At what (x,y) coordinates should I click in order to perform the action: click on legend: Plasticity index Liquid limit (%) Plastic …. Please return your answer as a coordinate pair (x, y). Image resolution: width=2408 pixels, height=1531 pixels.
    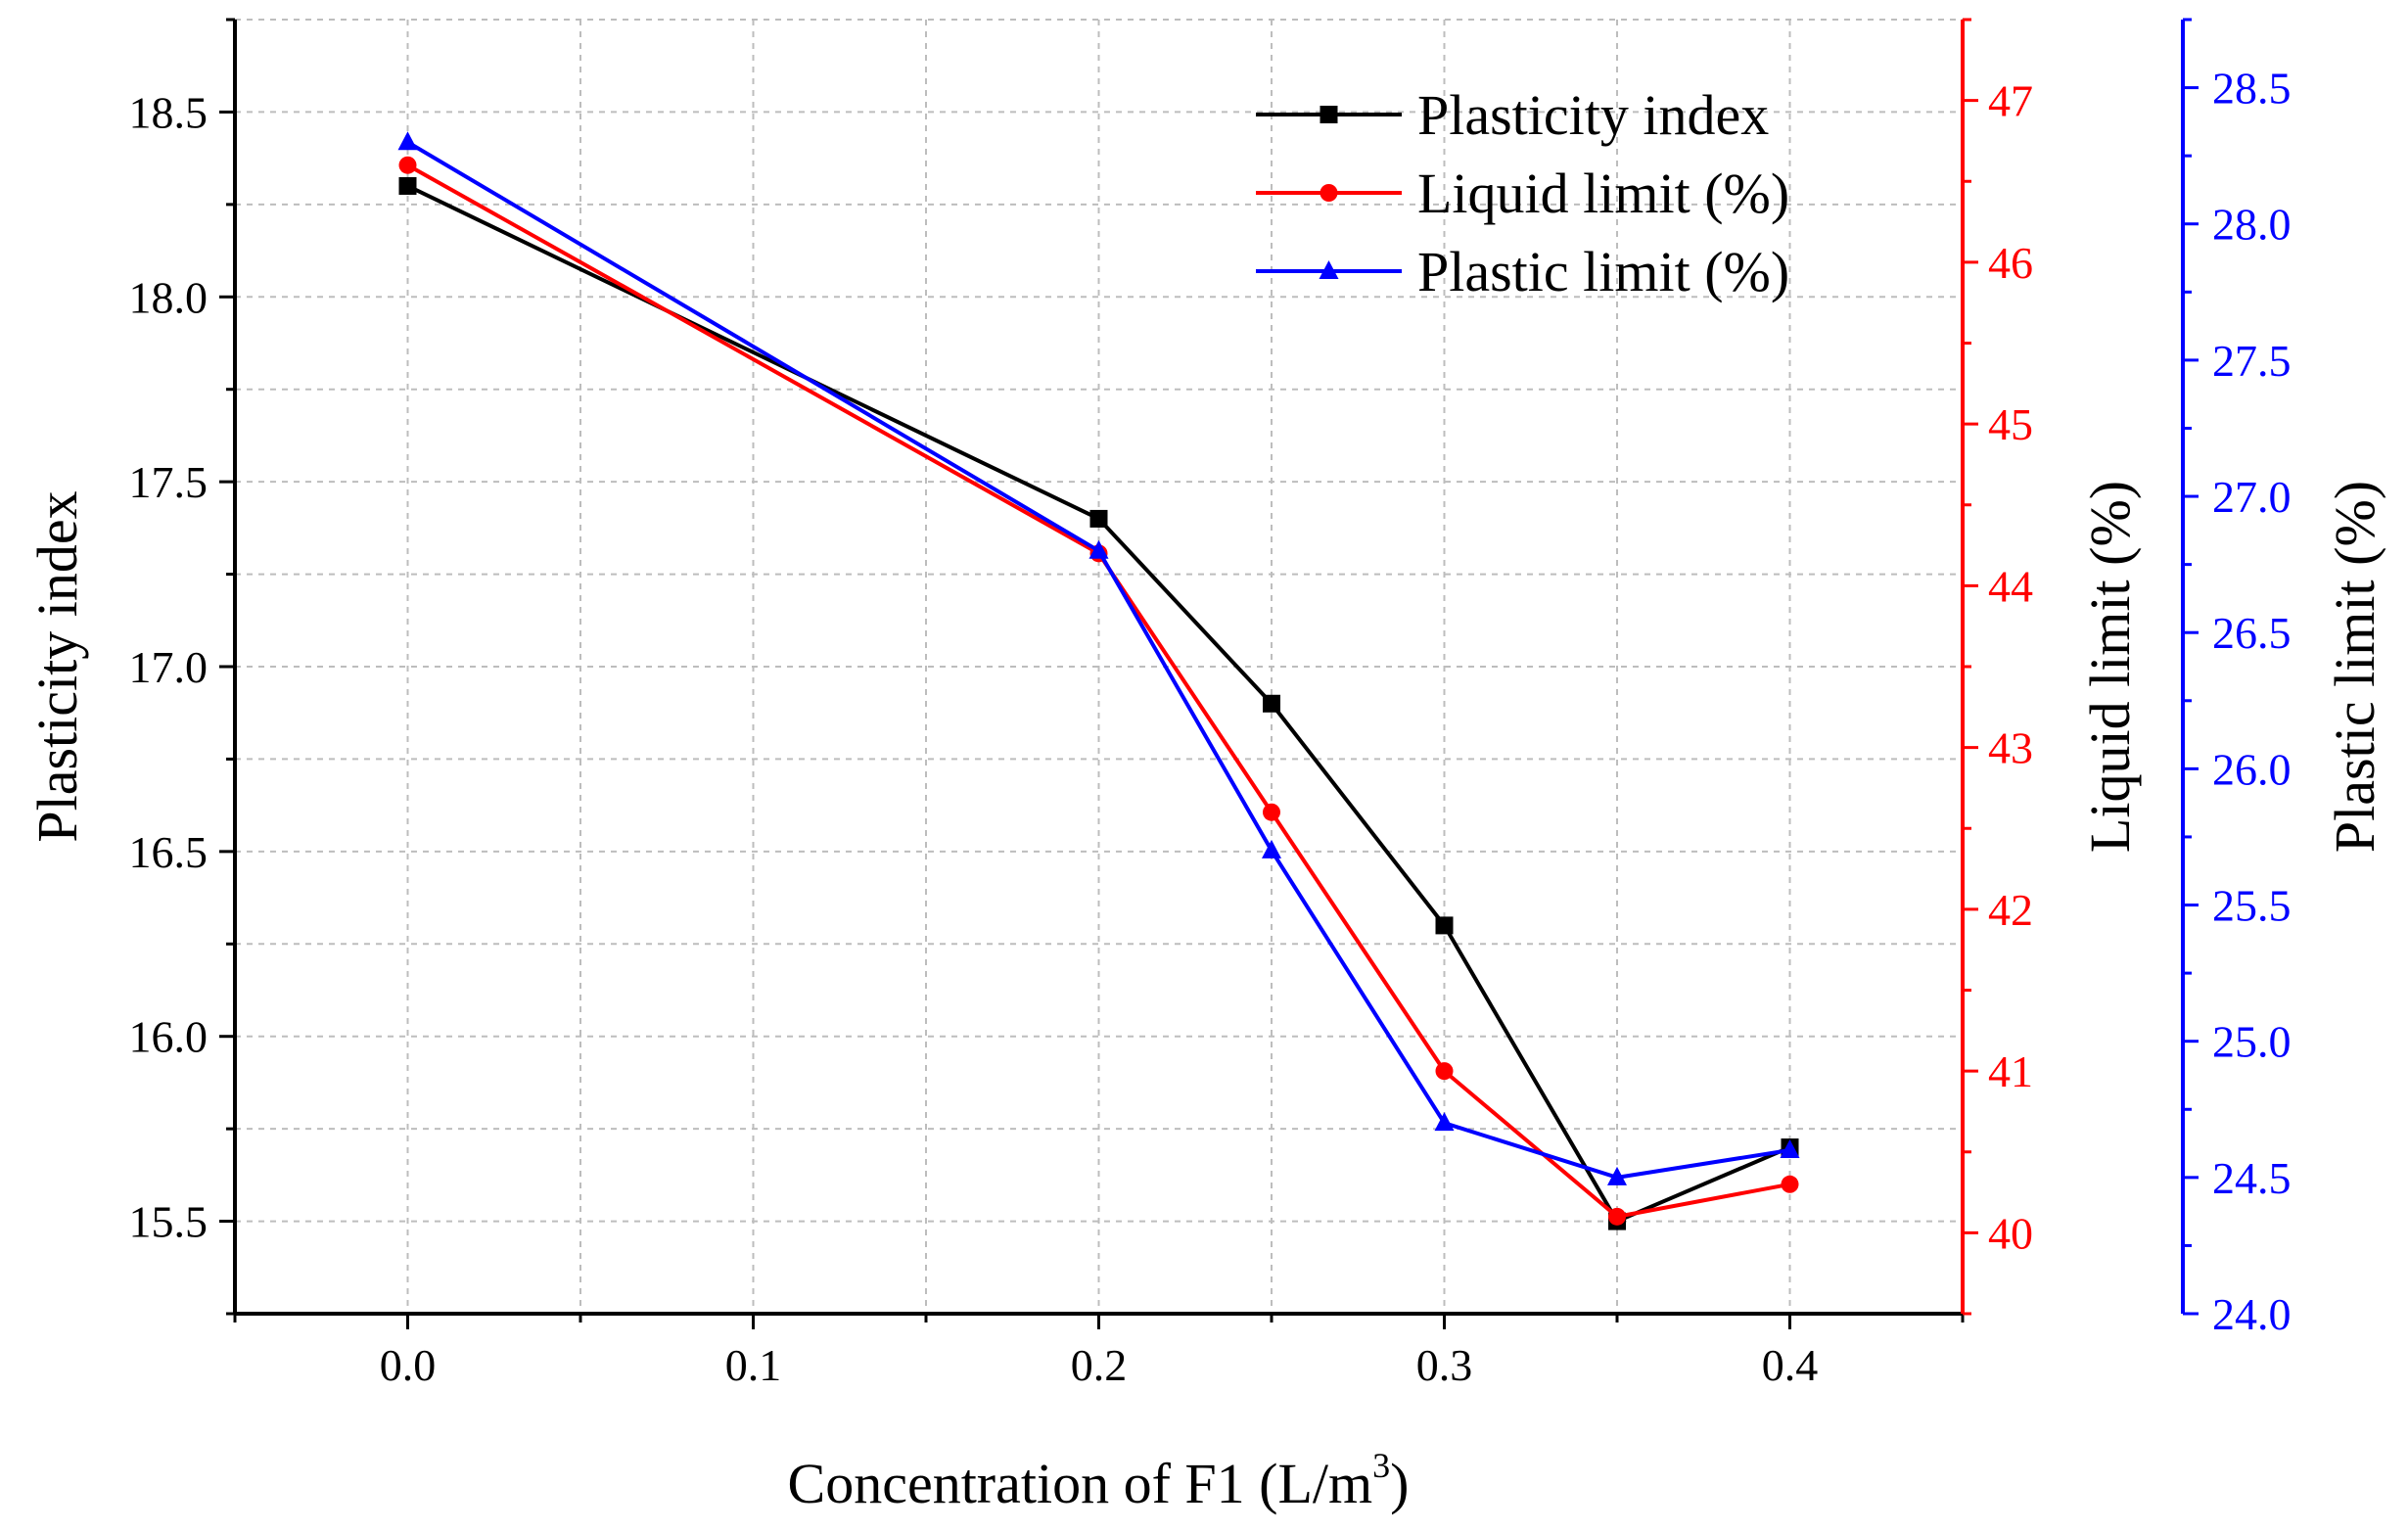
    Looking at the image, I should click on (1522, 193).